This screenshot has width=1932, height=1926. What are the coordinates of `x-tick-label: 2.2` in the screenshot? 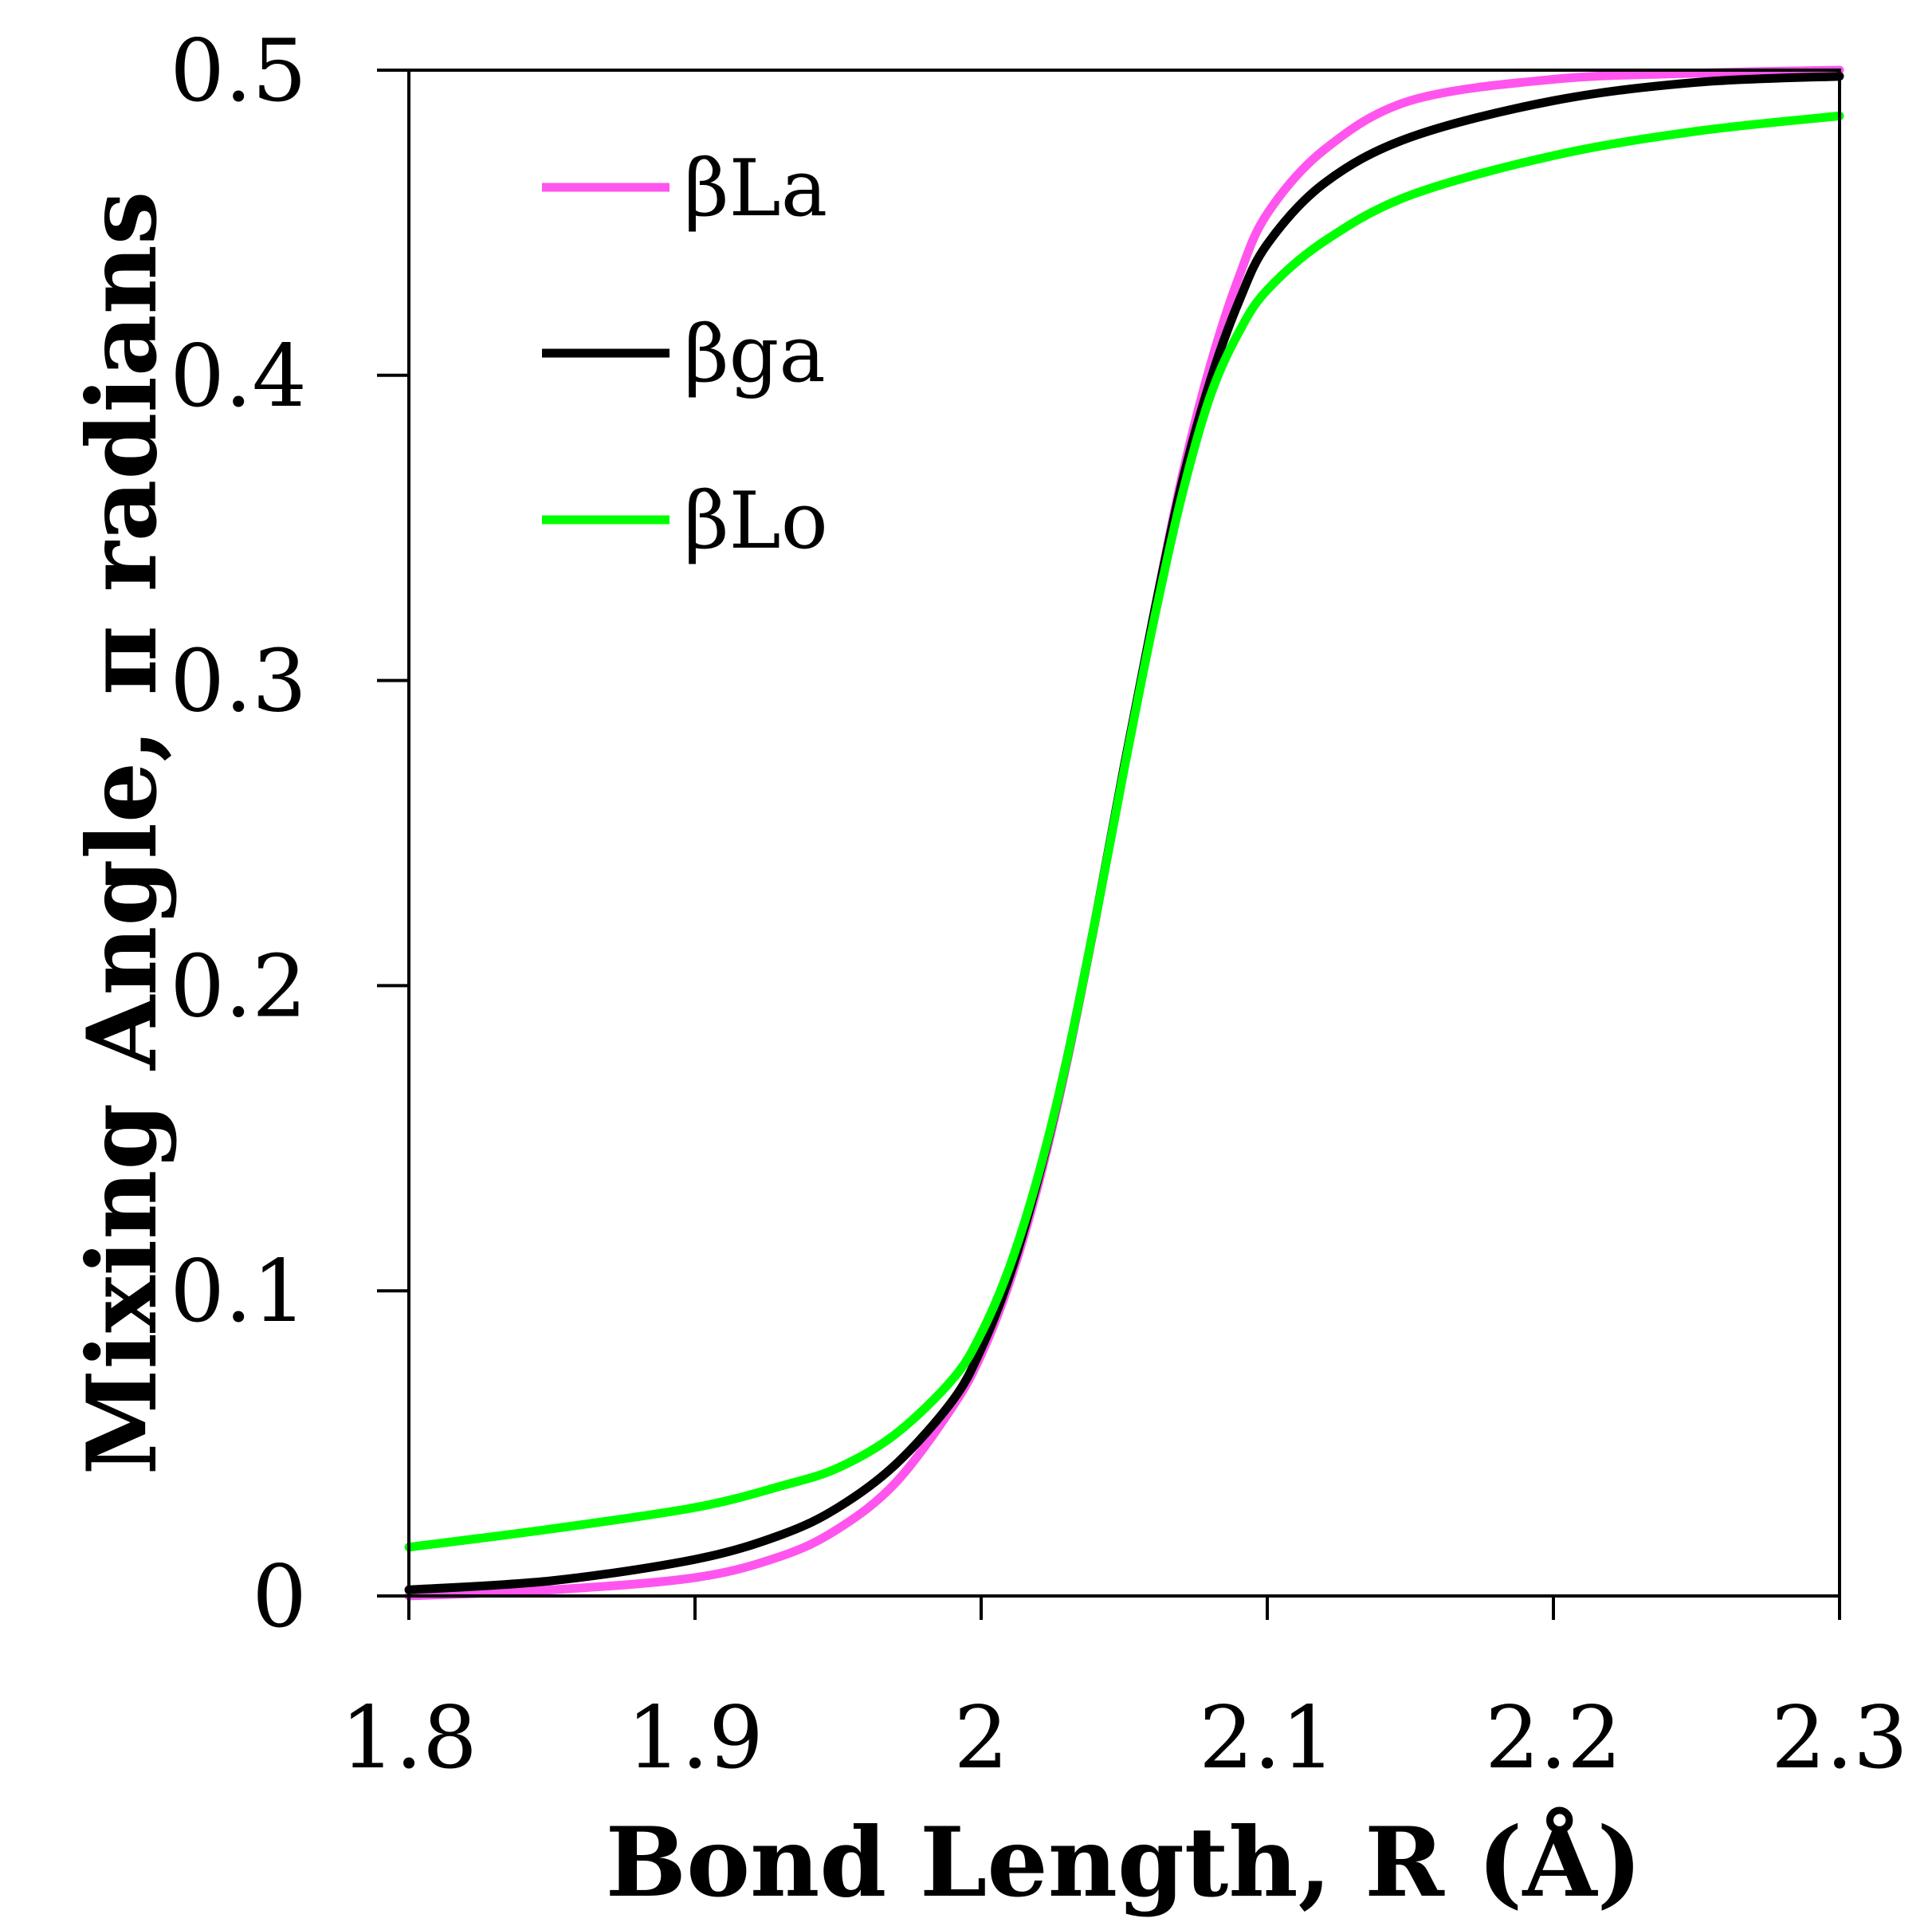 It's located at (1553, 1738).